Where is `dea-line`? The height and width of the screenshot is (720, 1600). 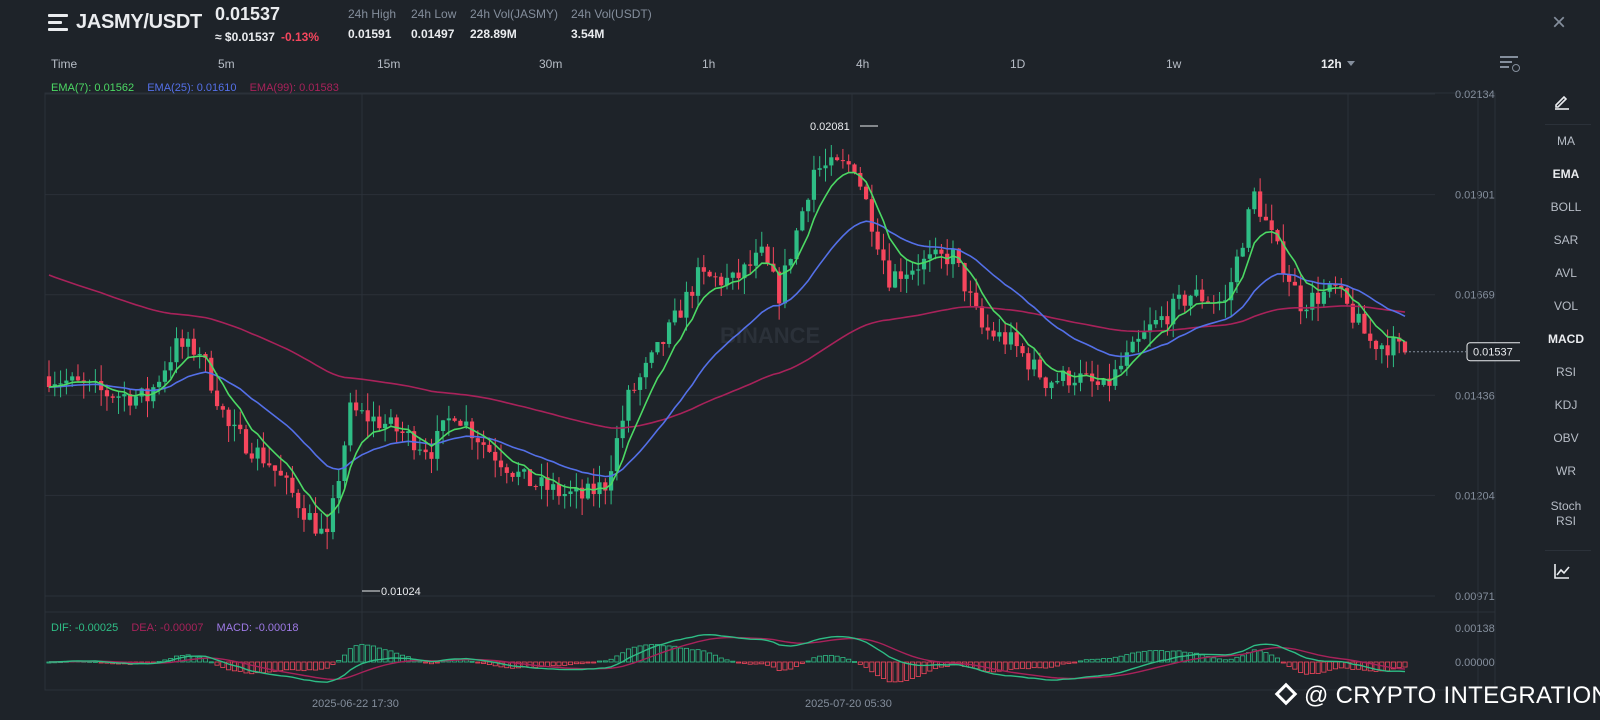
dea-line is located at coordinates (727, 658).